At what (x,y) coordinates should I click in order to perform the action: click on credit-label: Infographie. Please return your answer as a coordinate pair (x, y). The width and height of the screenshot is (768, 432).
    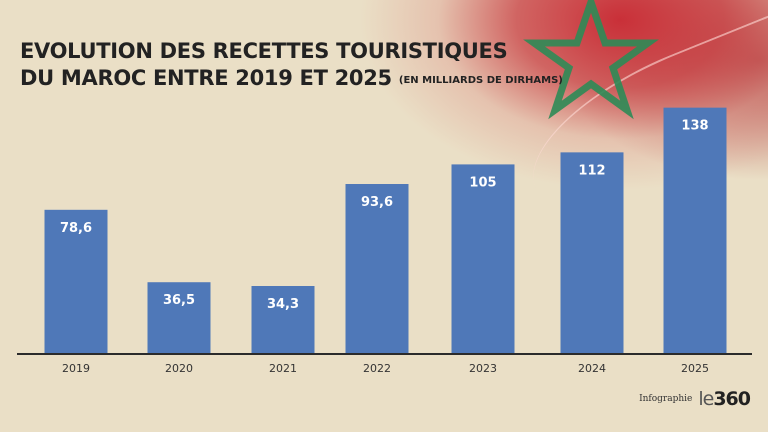
    Looking at the image, I should click on (666, 399).